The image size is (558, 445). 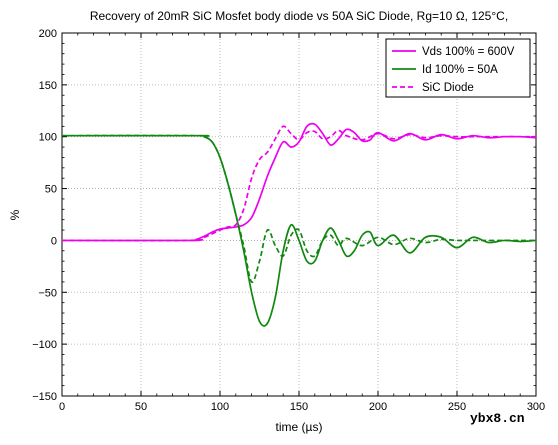 I want to click on y-tick-label: 200, so click(x=48, y=34).